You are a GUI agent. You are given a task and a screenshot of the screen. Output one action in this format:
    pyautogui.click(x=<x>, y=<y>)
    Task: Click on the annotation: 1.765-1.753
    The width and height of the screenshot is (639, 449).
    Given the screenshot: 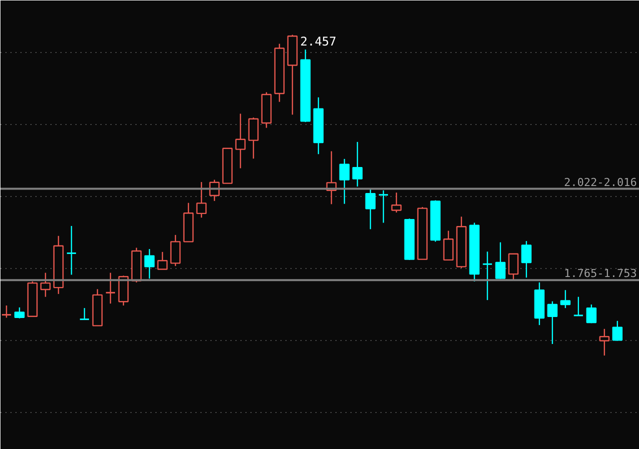 What is the action you would take?
    pyautogui.click(x=600, y=273)
    